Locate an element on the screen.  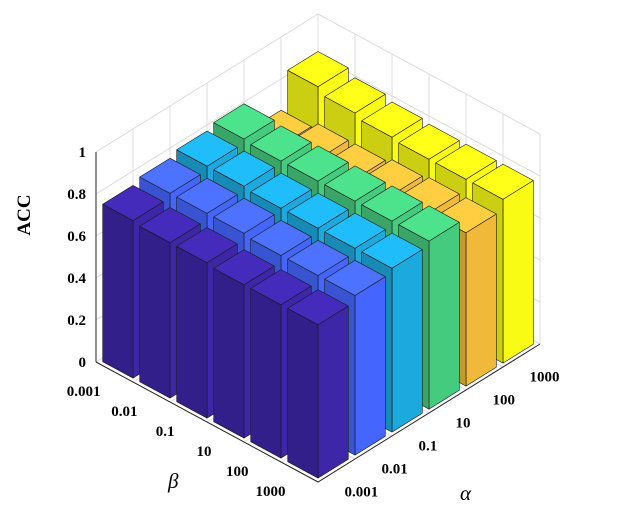
bar is located at coordinates (318, 384).